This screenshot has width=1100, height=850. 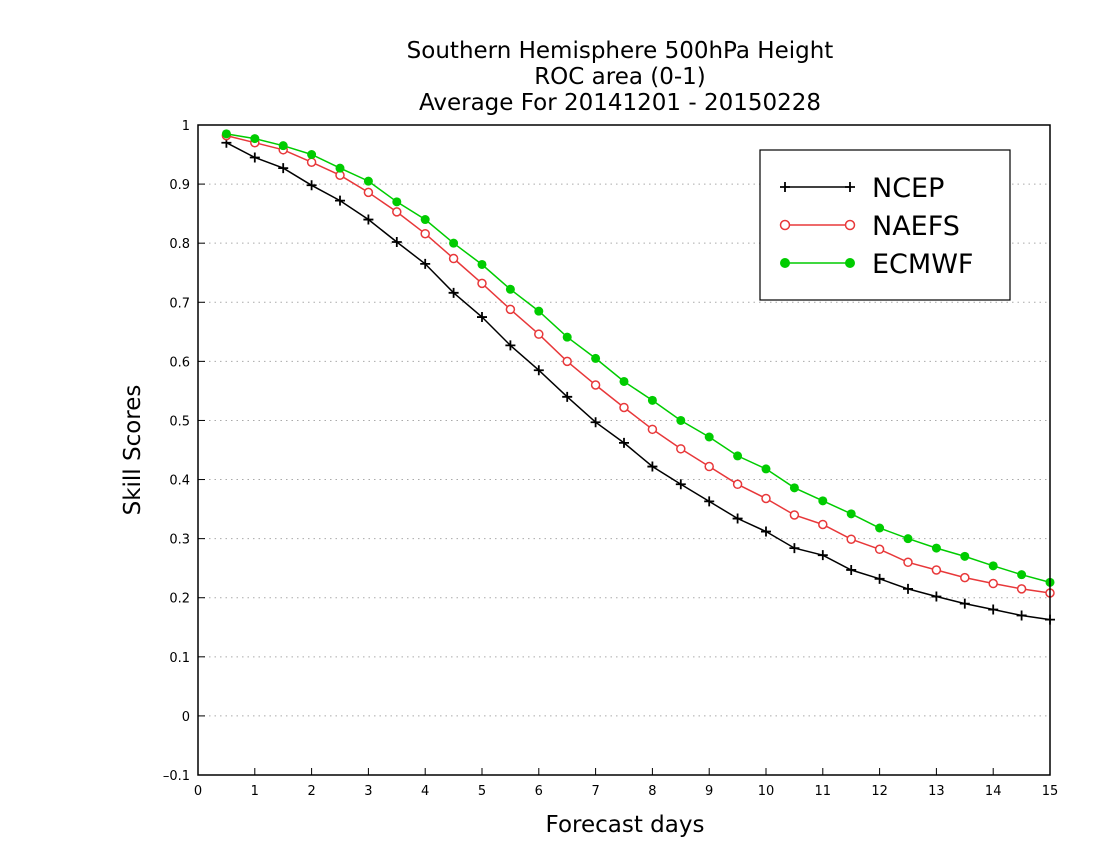 What do you see at coordinates (850, 263) in the screenshot?
I see `legend-ecmwf-marker-right` at bounding box center [850, 263].